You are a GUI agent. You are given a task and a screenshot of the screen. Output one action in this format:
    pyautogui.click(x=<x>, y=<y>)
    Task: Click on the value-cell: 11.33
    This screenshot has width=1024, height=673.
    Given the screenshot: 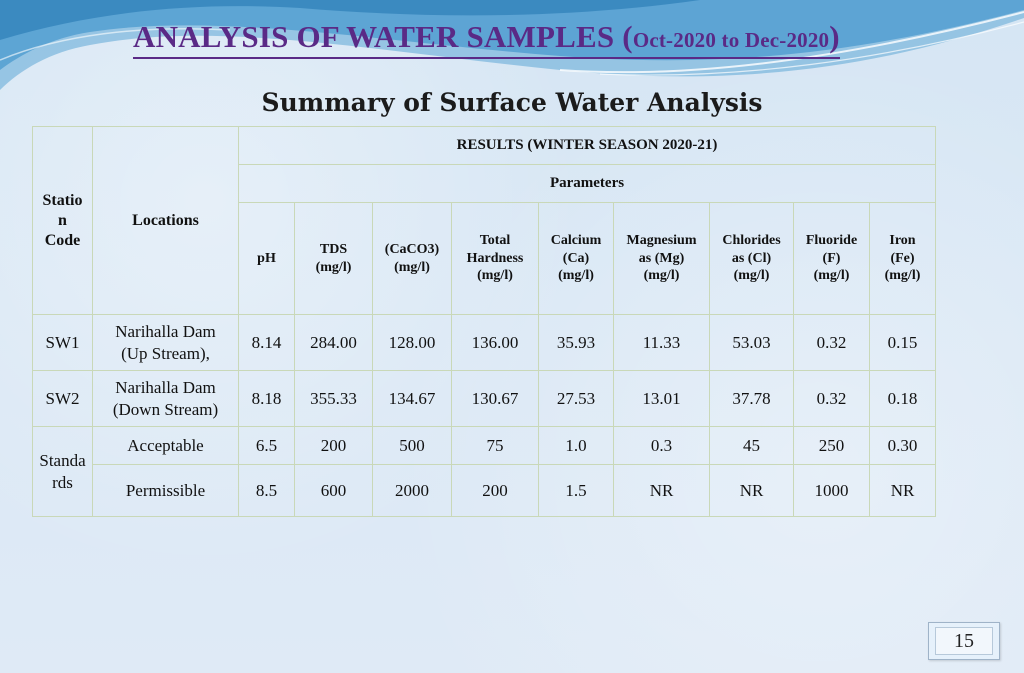 What is the action you would take?
    pyautogui.click(x=661, y=342)
    